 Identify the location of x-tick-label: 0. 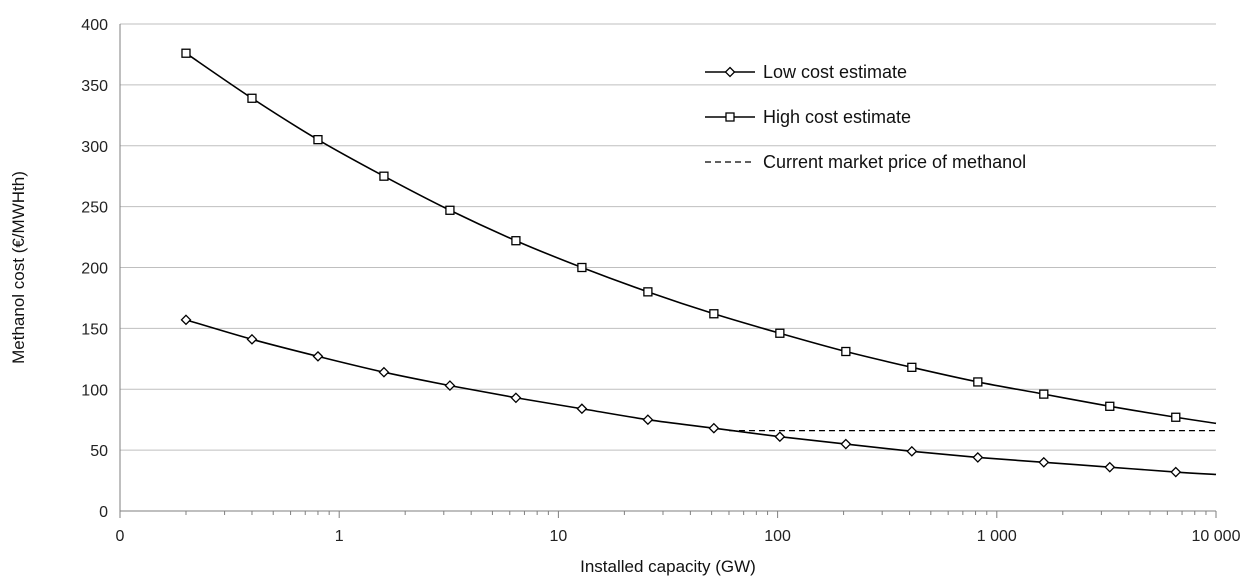
(120, 536).